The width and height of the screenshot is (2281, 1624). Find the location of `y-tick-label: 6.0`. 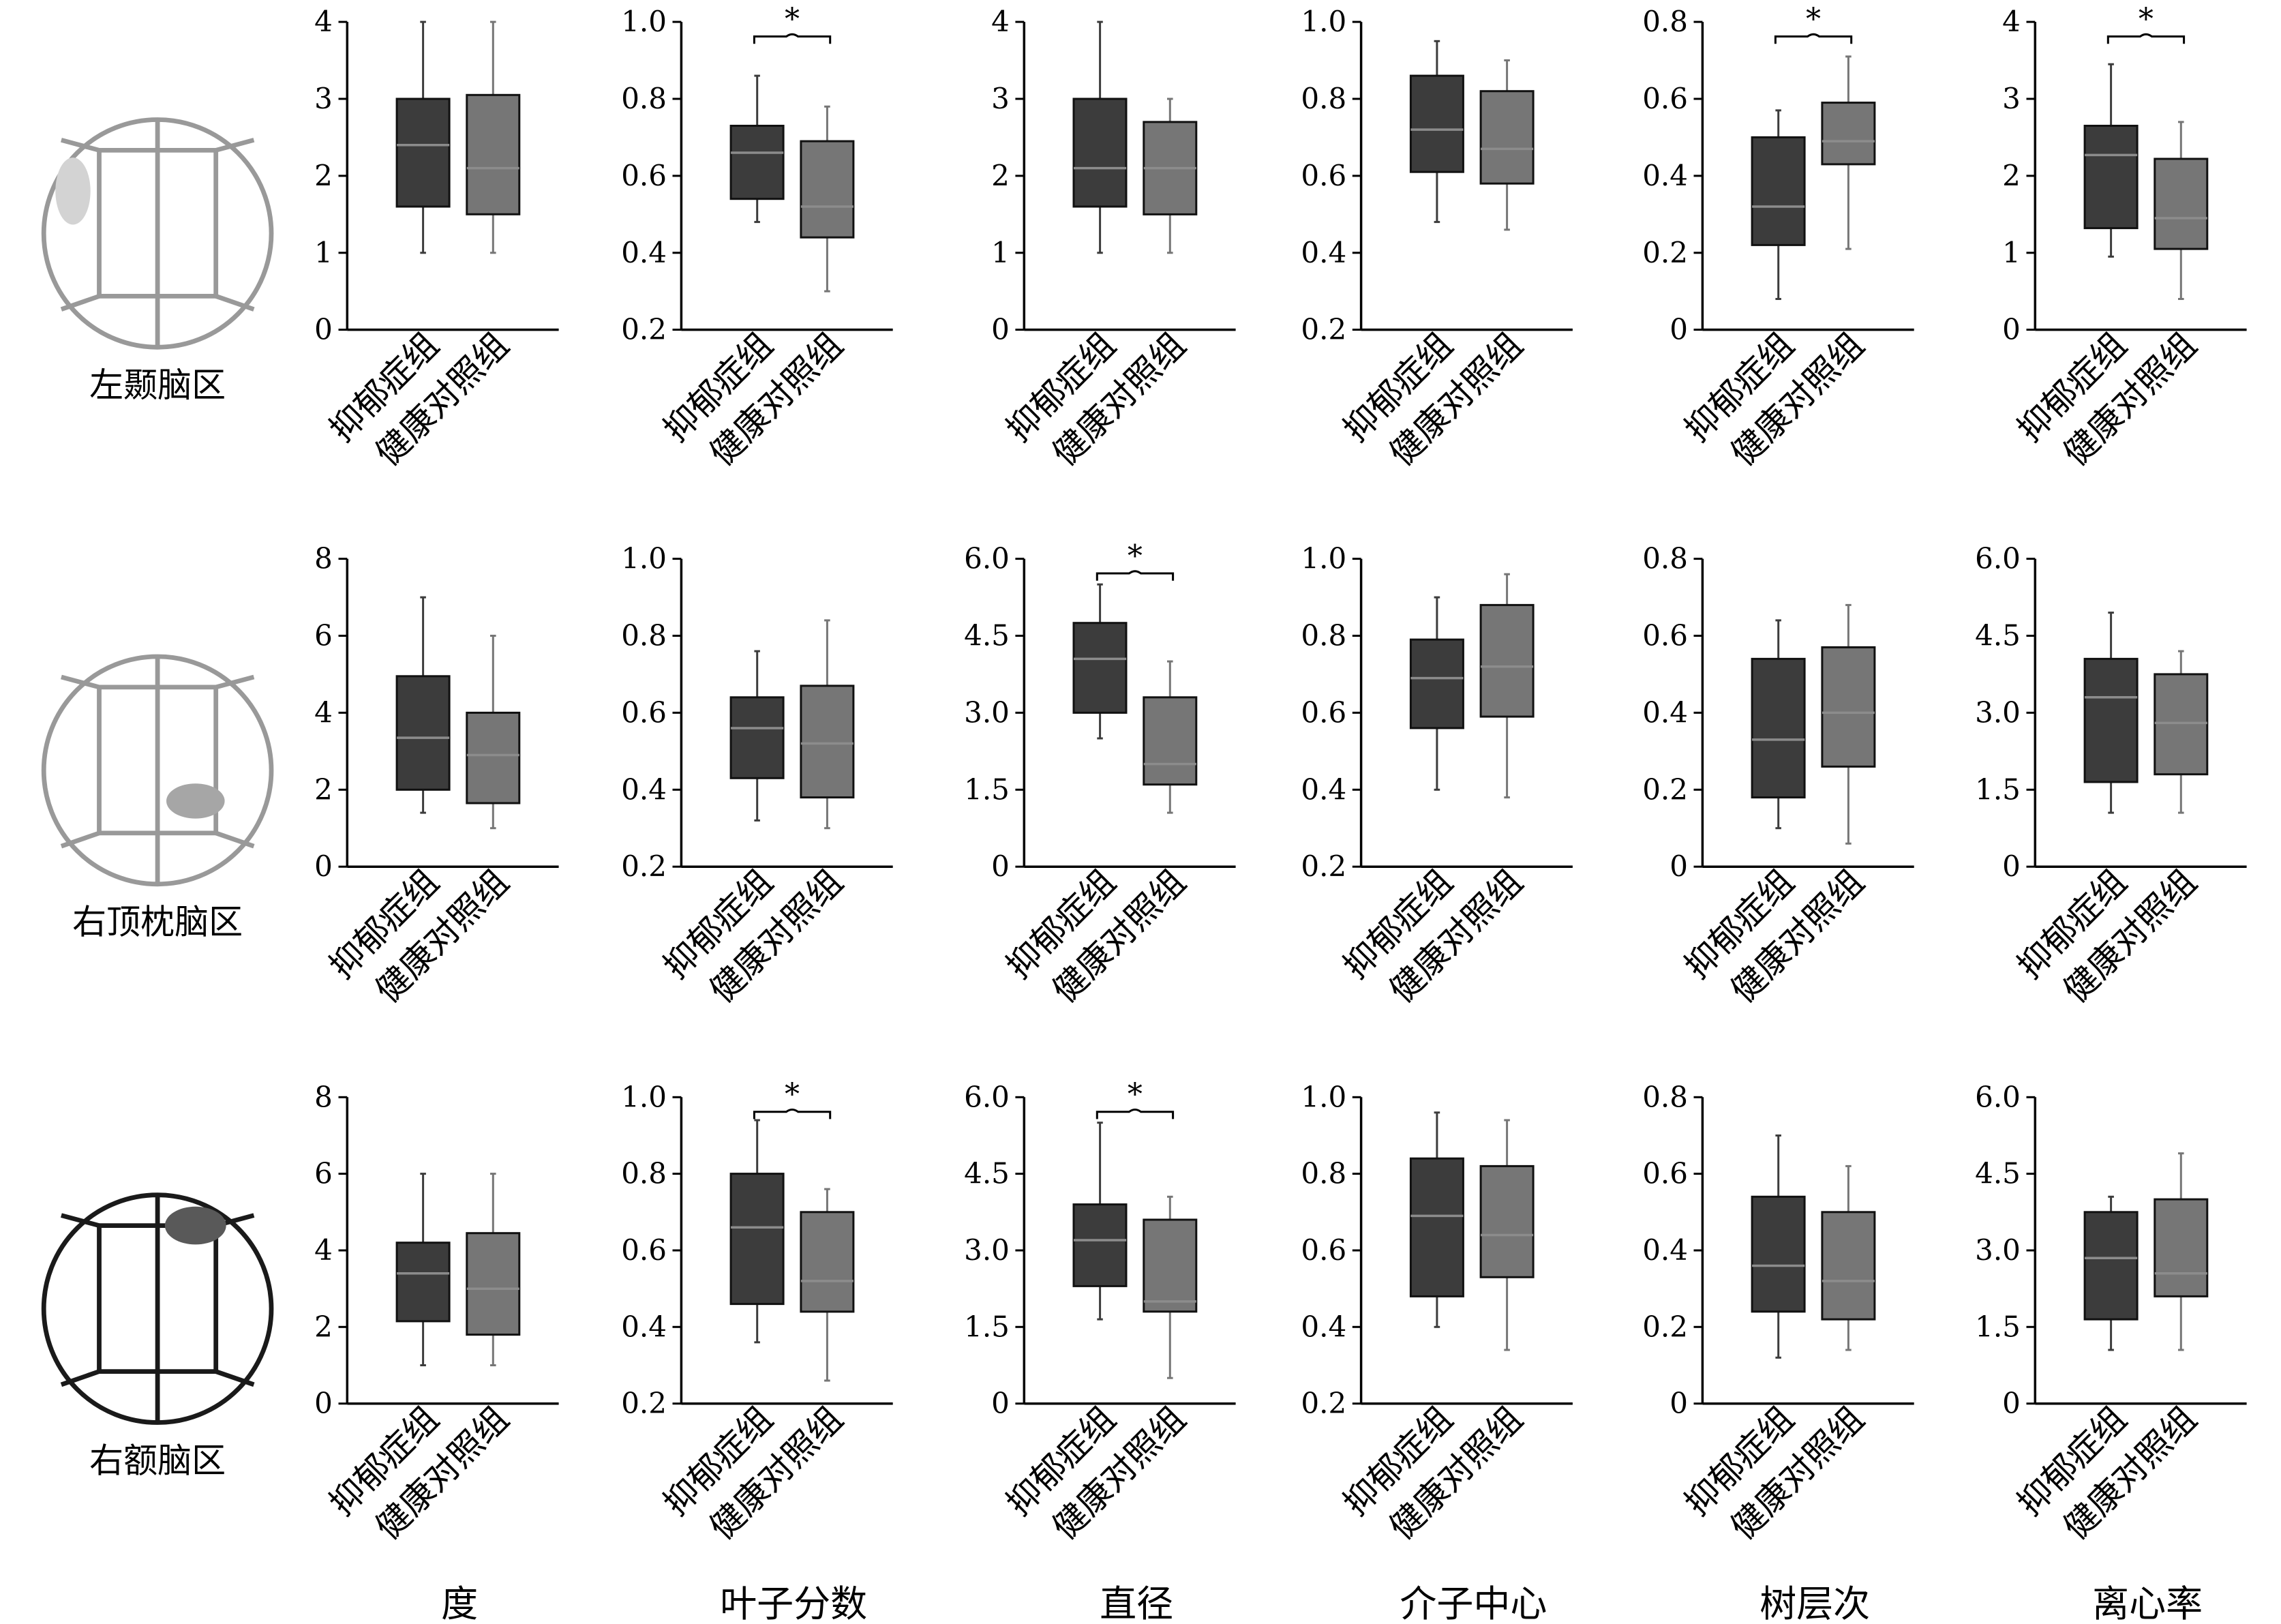

y-tick-label: 6.0 is located at coordinates (987, 1096).